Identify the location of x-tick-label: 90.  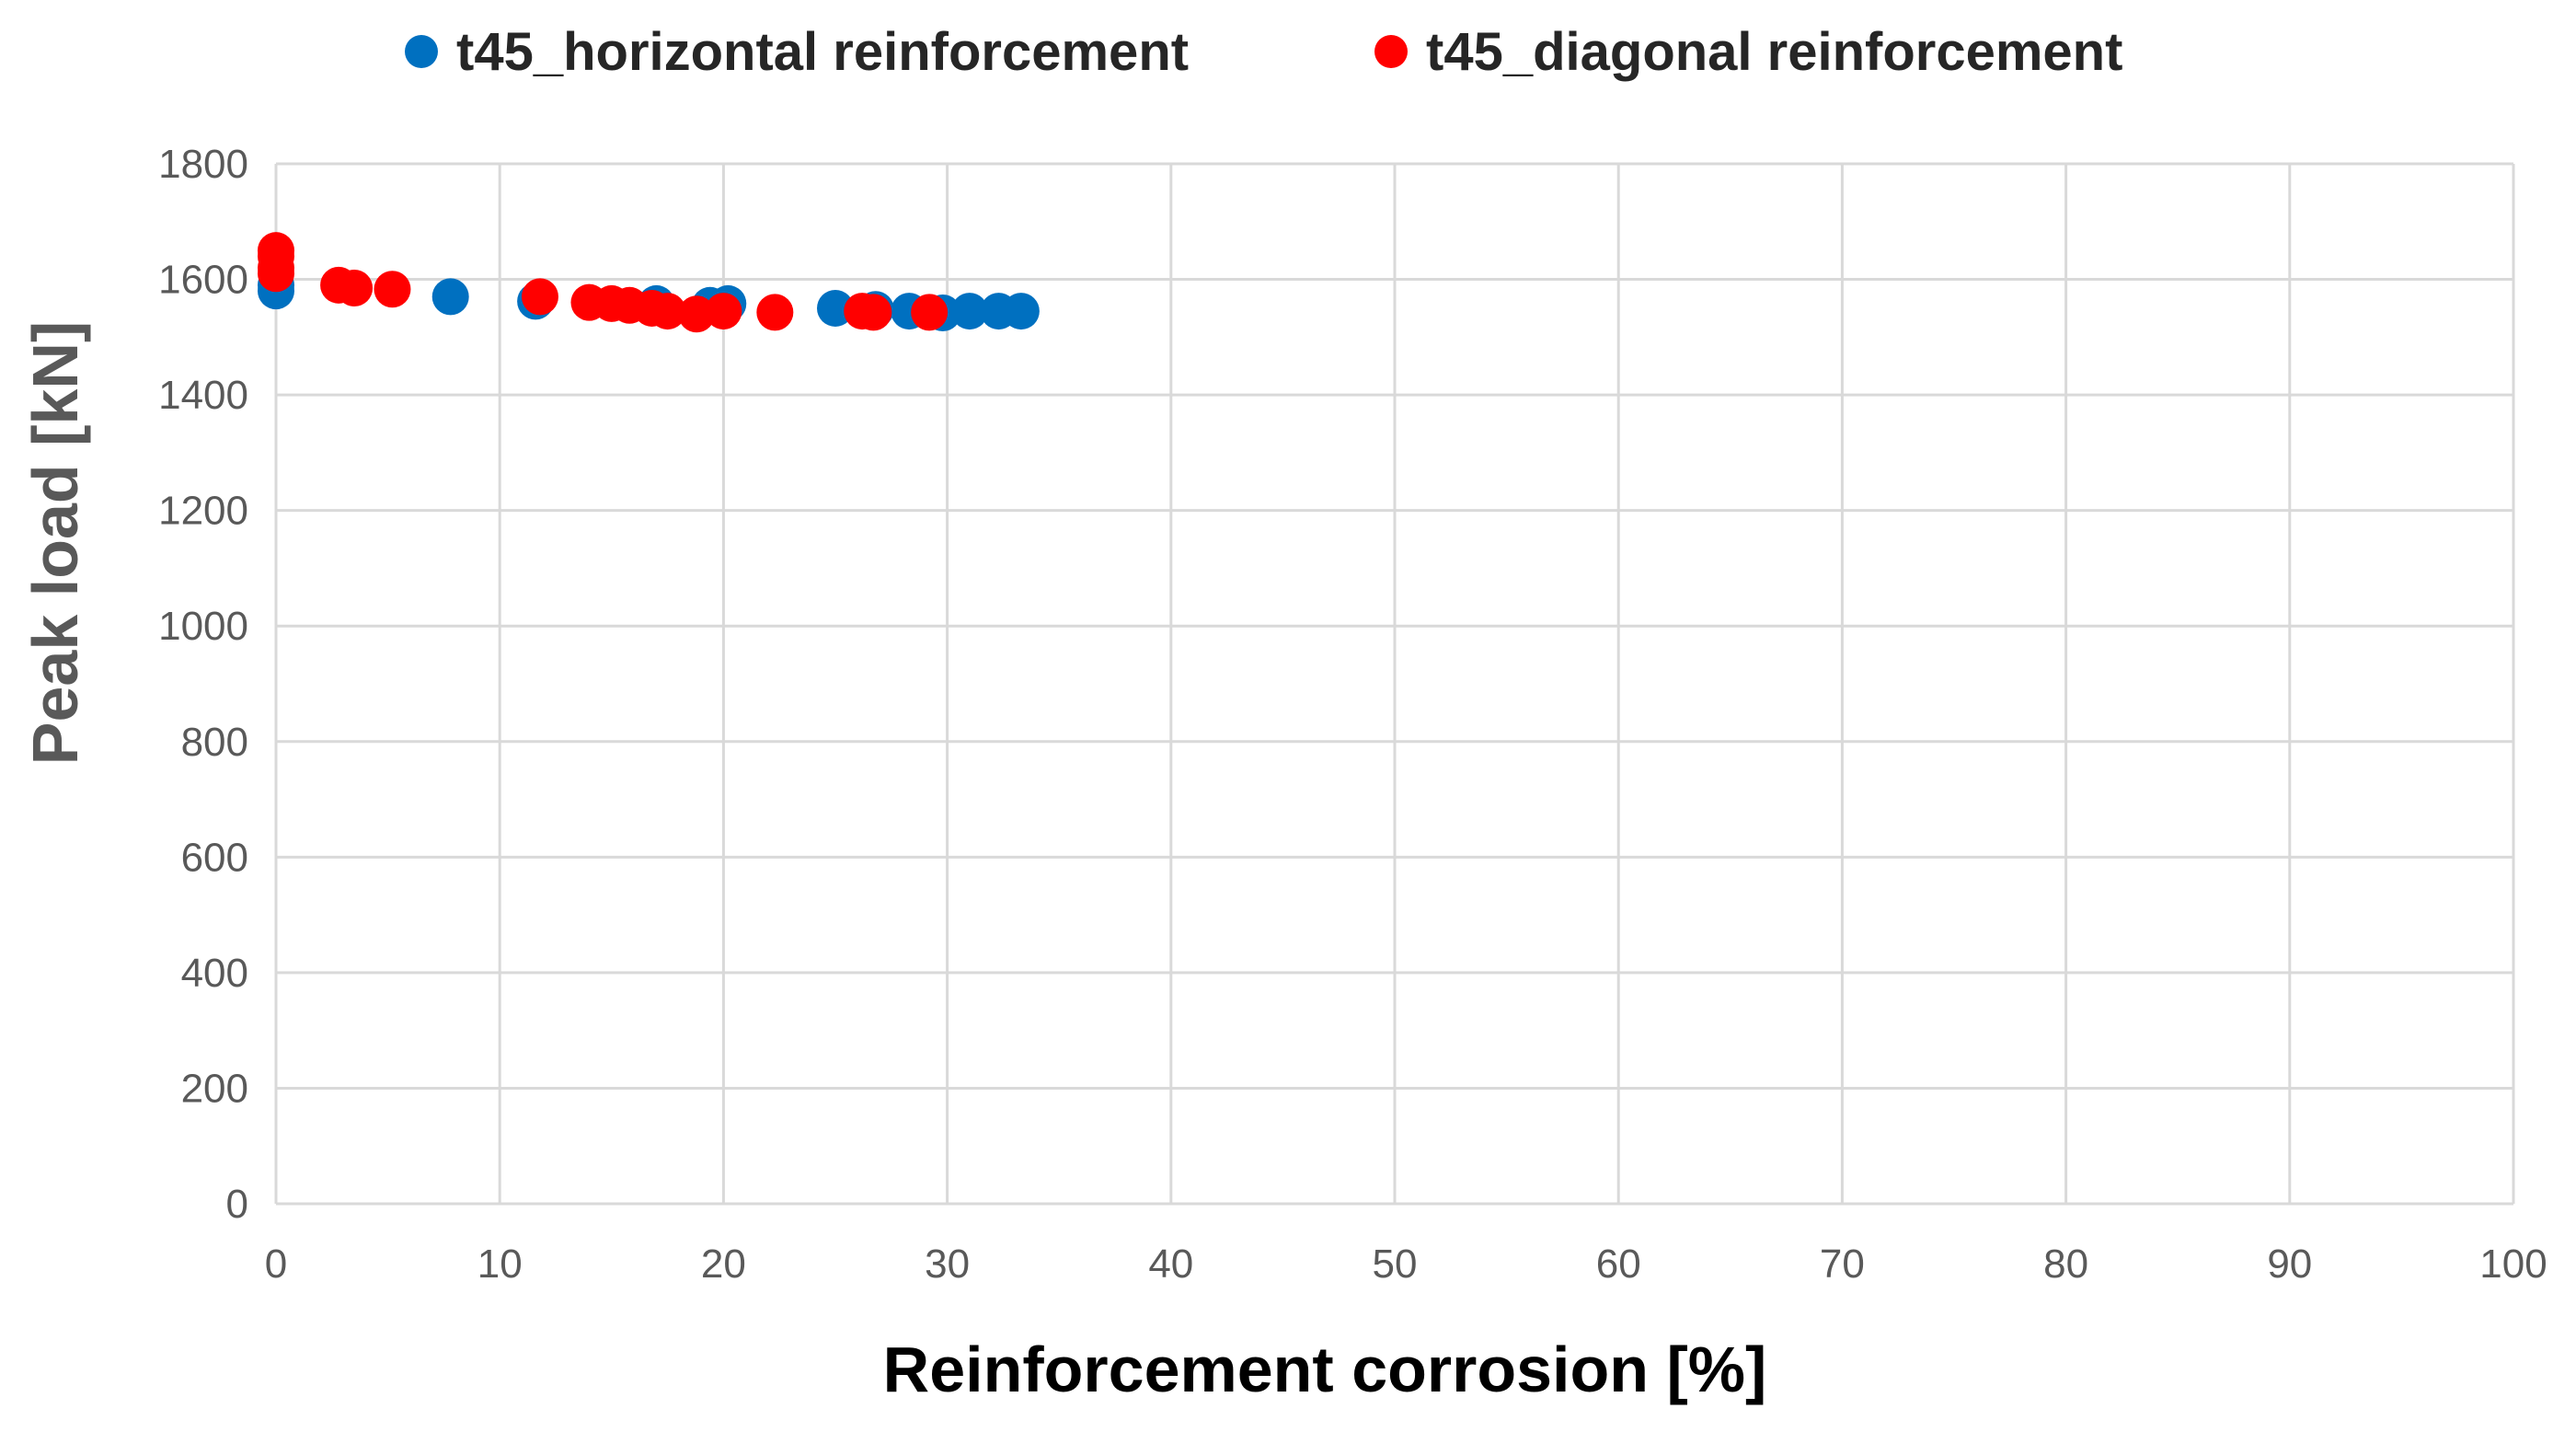
(2289, 1264).